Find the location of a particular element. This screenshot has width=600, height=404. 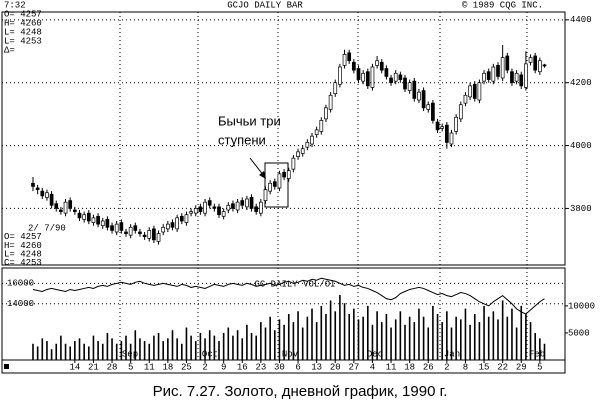

pattern-box is located at coordinates (276, 185).